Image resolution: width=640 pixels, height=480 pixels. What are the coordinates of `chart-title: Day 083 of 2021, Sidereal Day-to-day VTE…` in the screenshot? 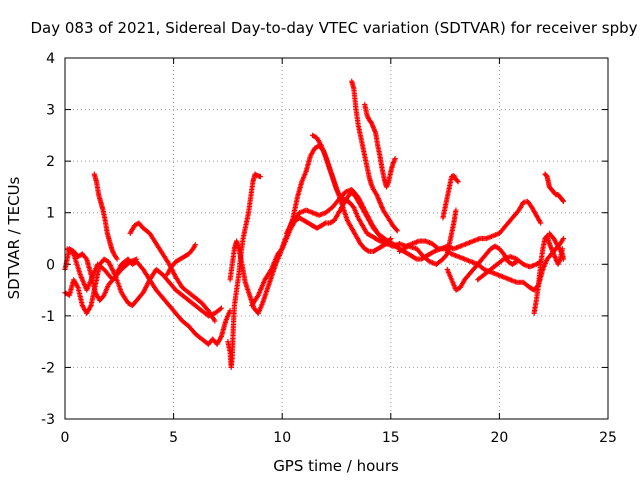 It's located at (333, 28).